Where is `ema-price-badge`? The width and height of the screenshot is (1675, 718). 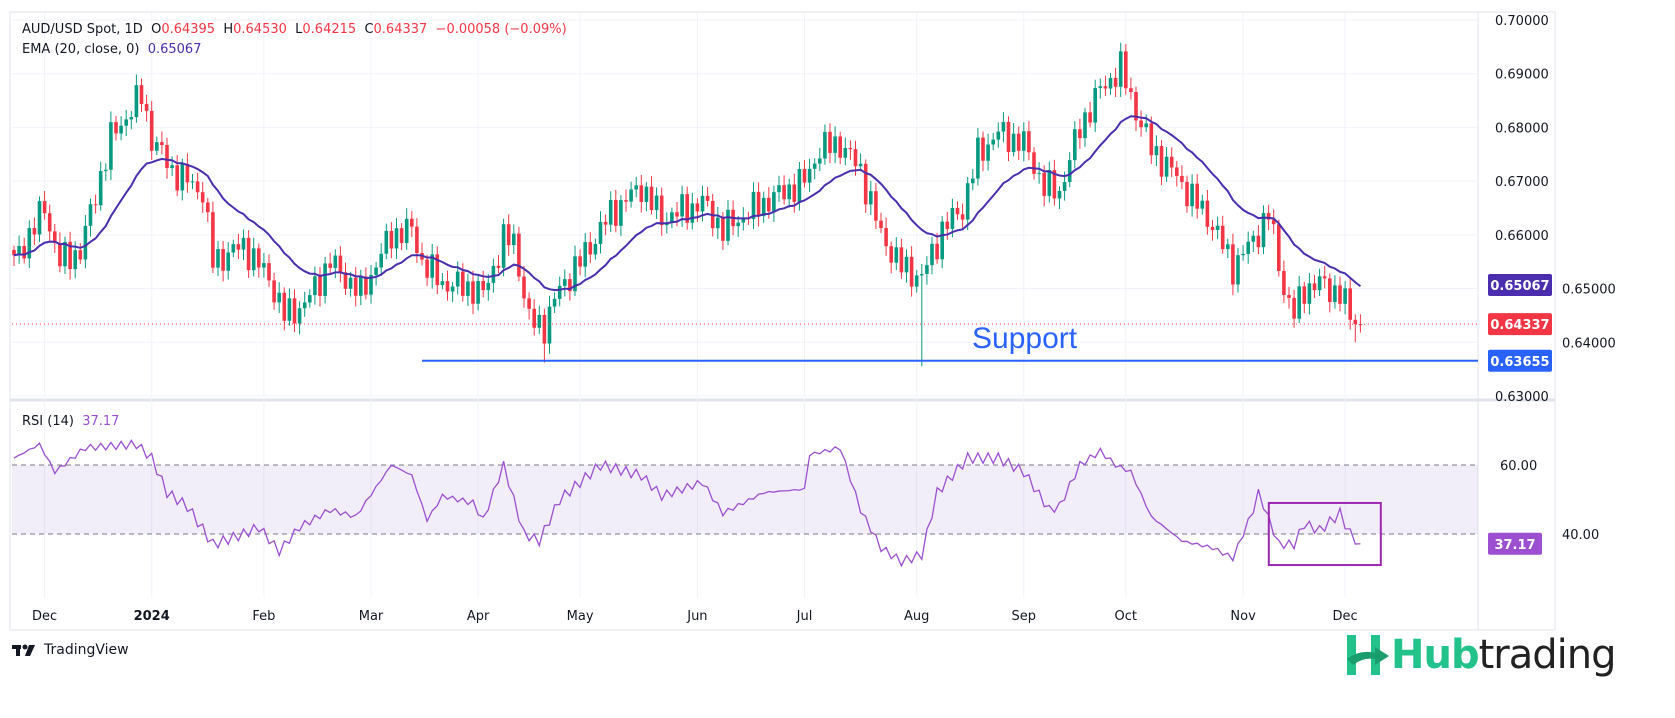
ema-price-badge is located at coordinates (1520, 284).